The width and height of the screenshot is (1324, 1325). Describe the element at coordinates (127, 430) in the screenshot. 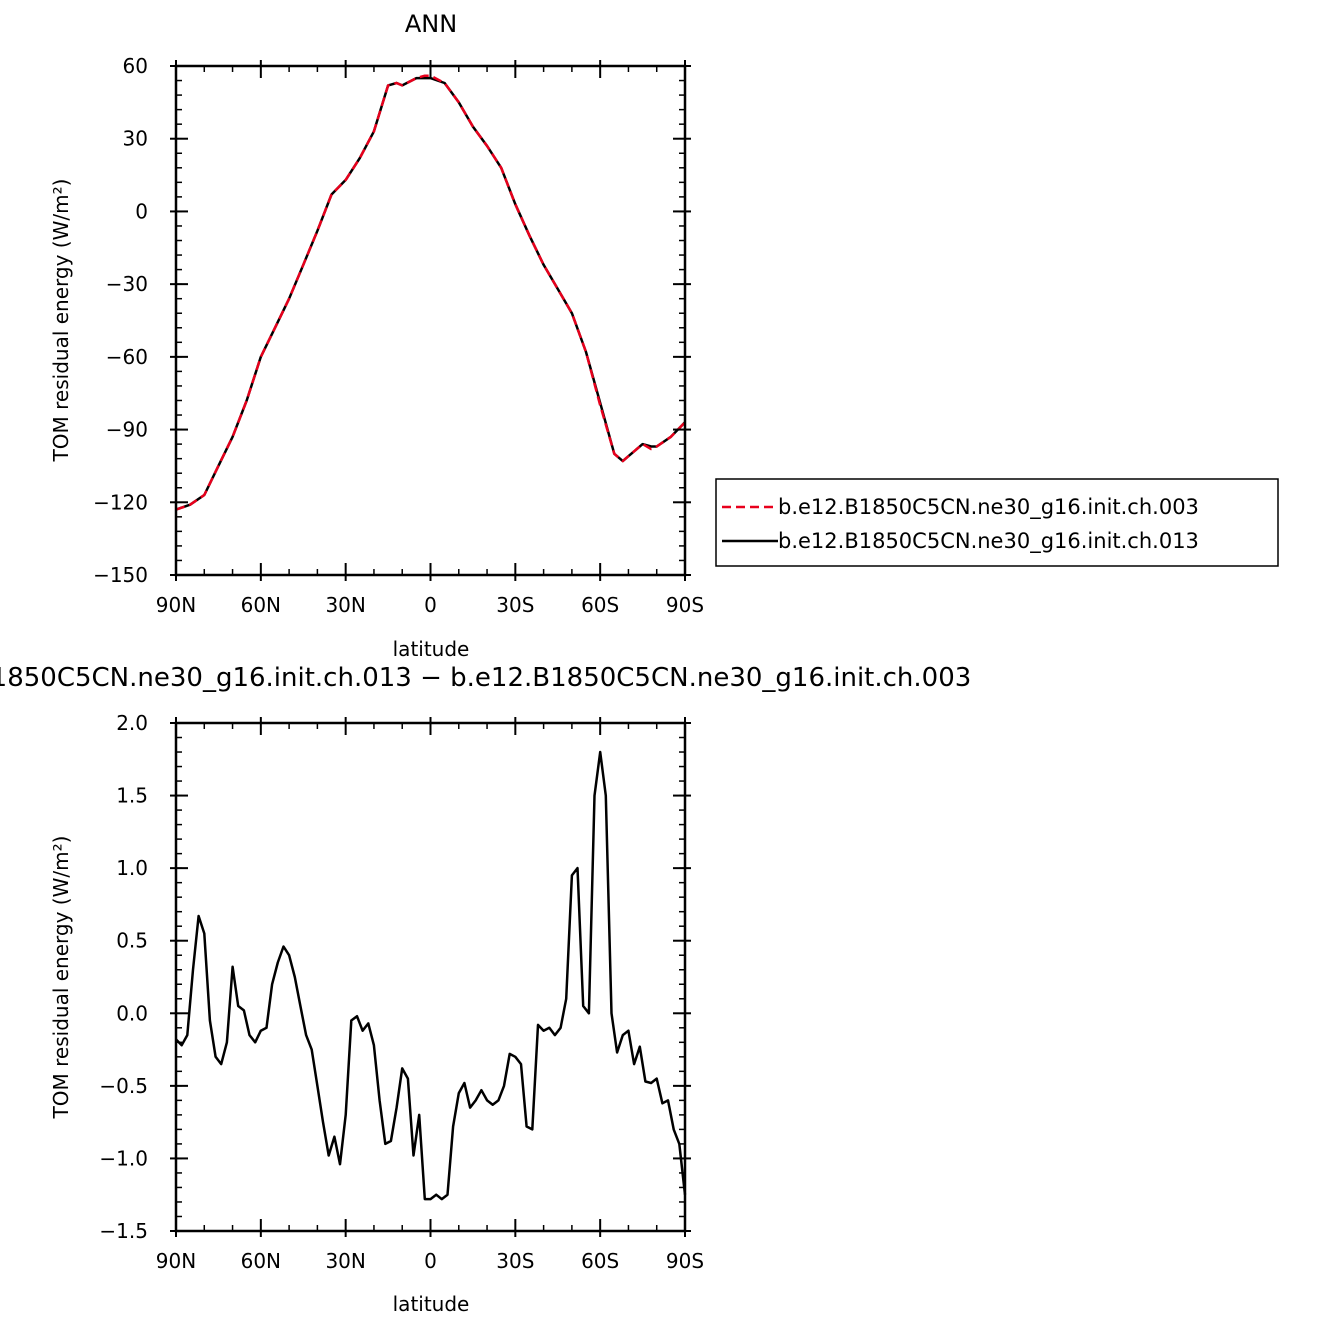

I see `top-y-tick-label: −90` at that location.